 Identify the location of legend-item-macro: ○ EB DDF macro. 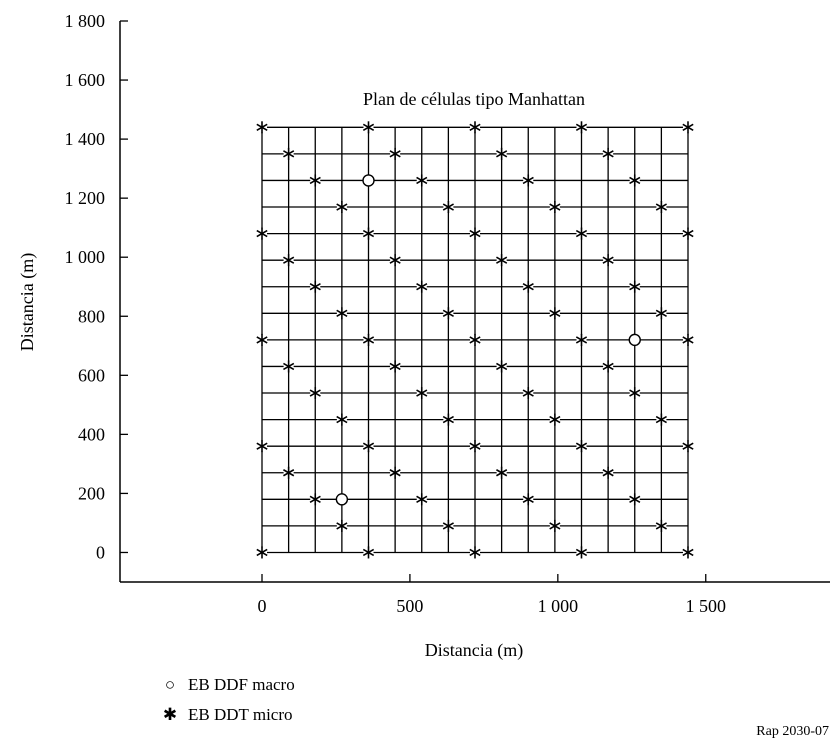
(227, 685).